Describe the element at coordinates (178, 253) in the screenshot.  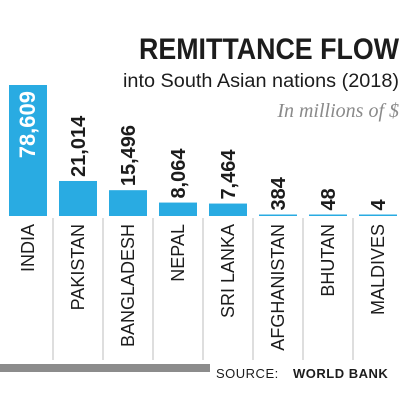
I see `category-label-nepal: NEPAL` at that location.